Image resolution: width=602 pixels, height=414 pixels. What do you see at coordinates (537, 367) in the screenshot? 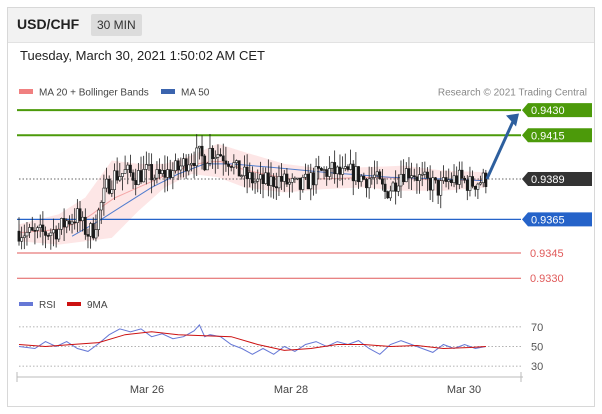
I see `rsi-tick-30: 30` at bounding box center [537, 367].